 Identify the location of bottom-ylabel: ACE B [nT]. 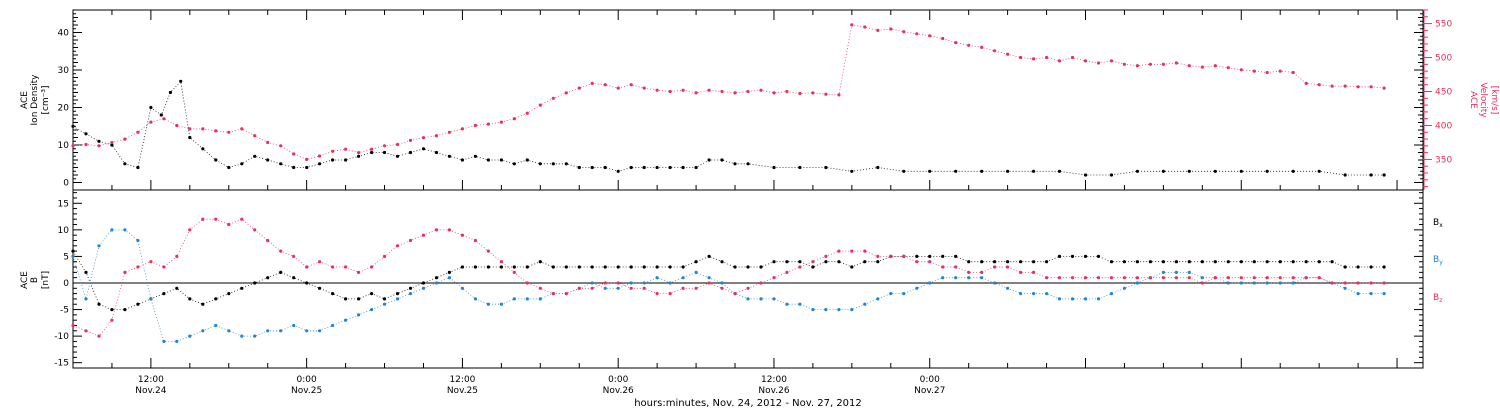
(35, 280).